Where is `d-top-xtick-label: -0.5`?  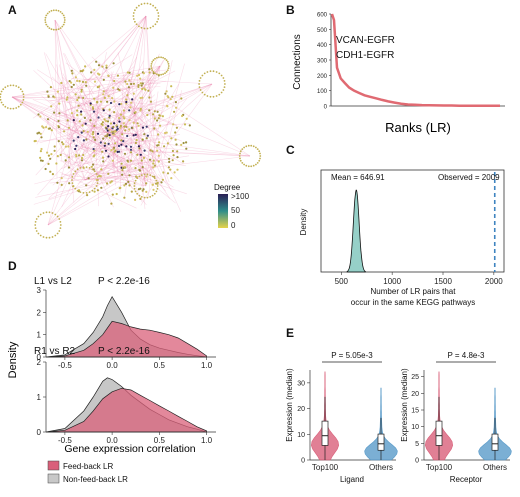
d-top-xtick-label: -0.5 is located at coordinates (65, 365).